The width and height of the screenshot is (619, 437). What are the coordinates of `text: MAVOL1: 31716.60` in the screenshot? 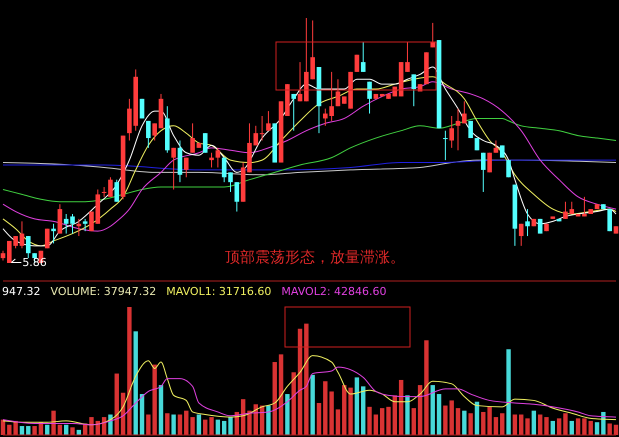 It's located at (219, 291).